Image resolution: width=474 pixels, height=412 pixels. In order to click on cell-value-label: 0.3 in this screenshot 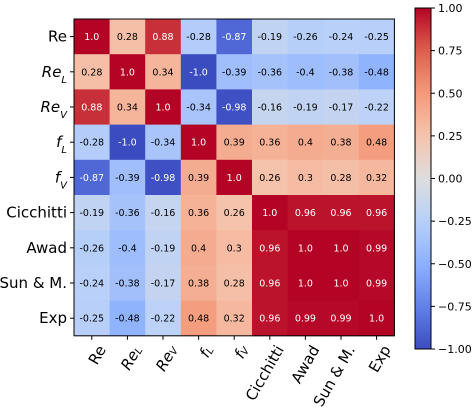, I will do `click(305, 178)`.